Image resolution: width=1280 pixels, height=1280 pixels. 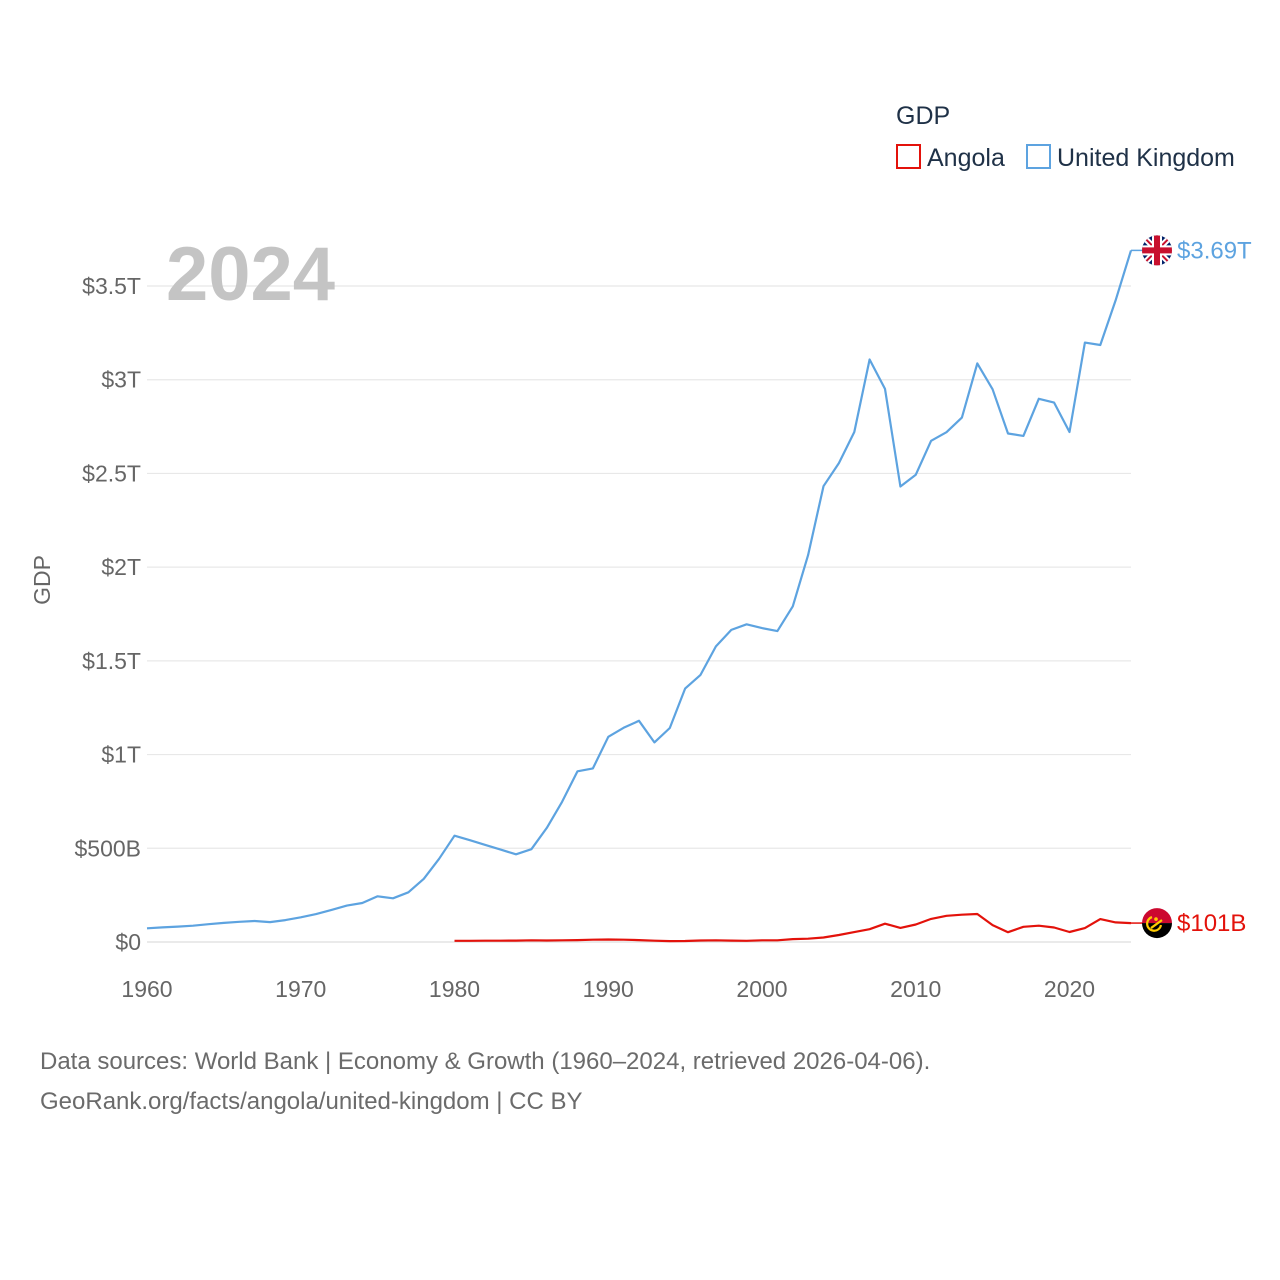 What do you see at coordinates (793, 927) in the screenshot?
I see `series-line-angola` at bounding box center [793, 927].